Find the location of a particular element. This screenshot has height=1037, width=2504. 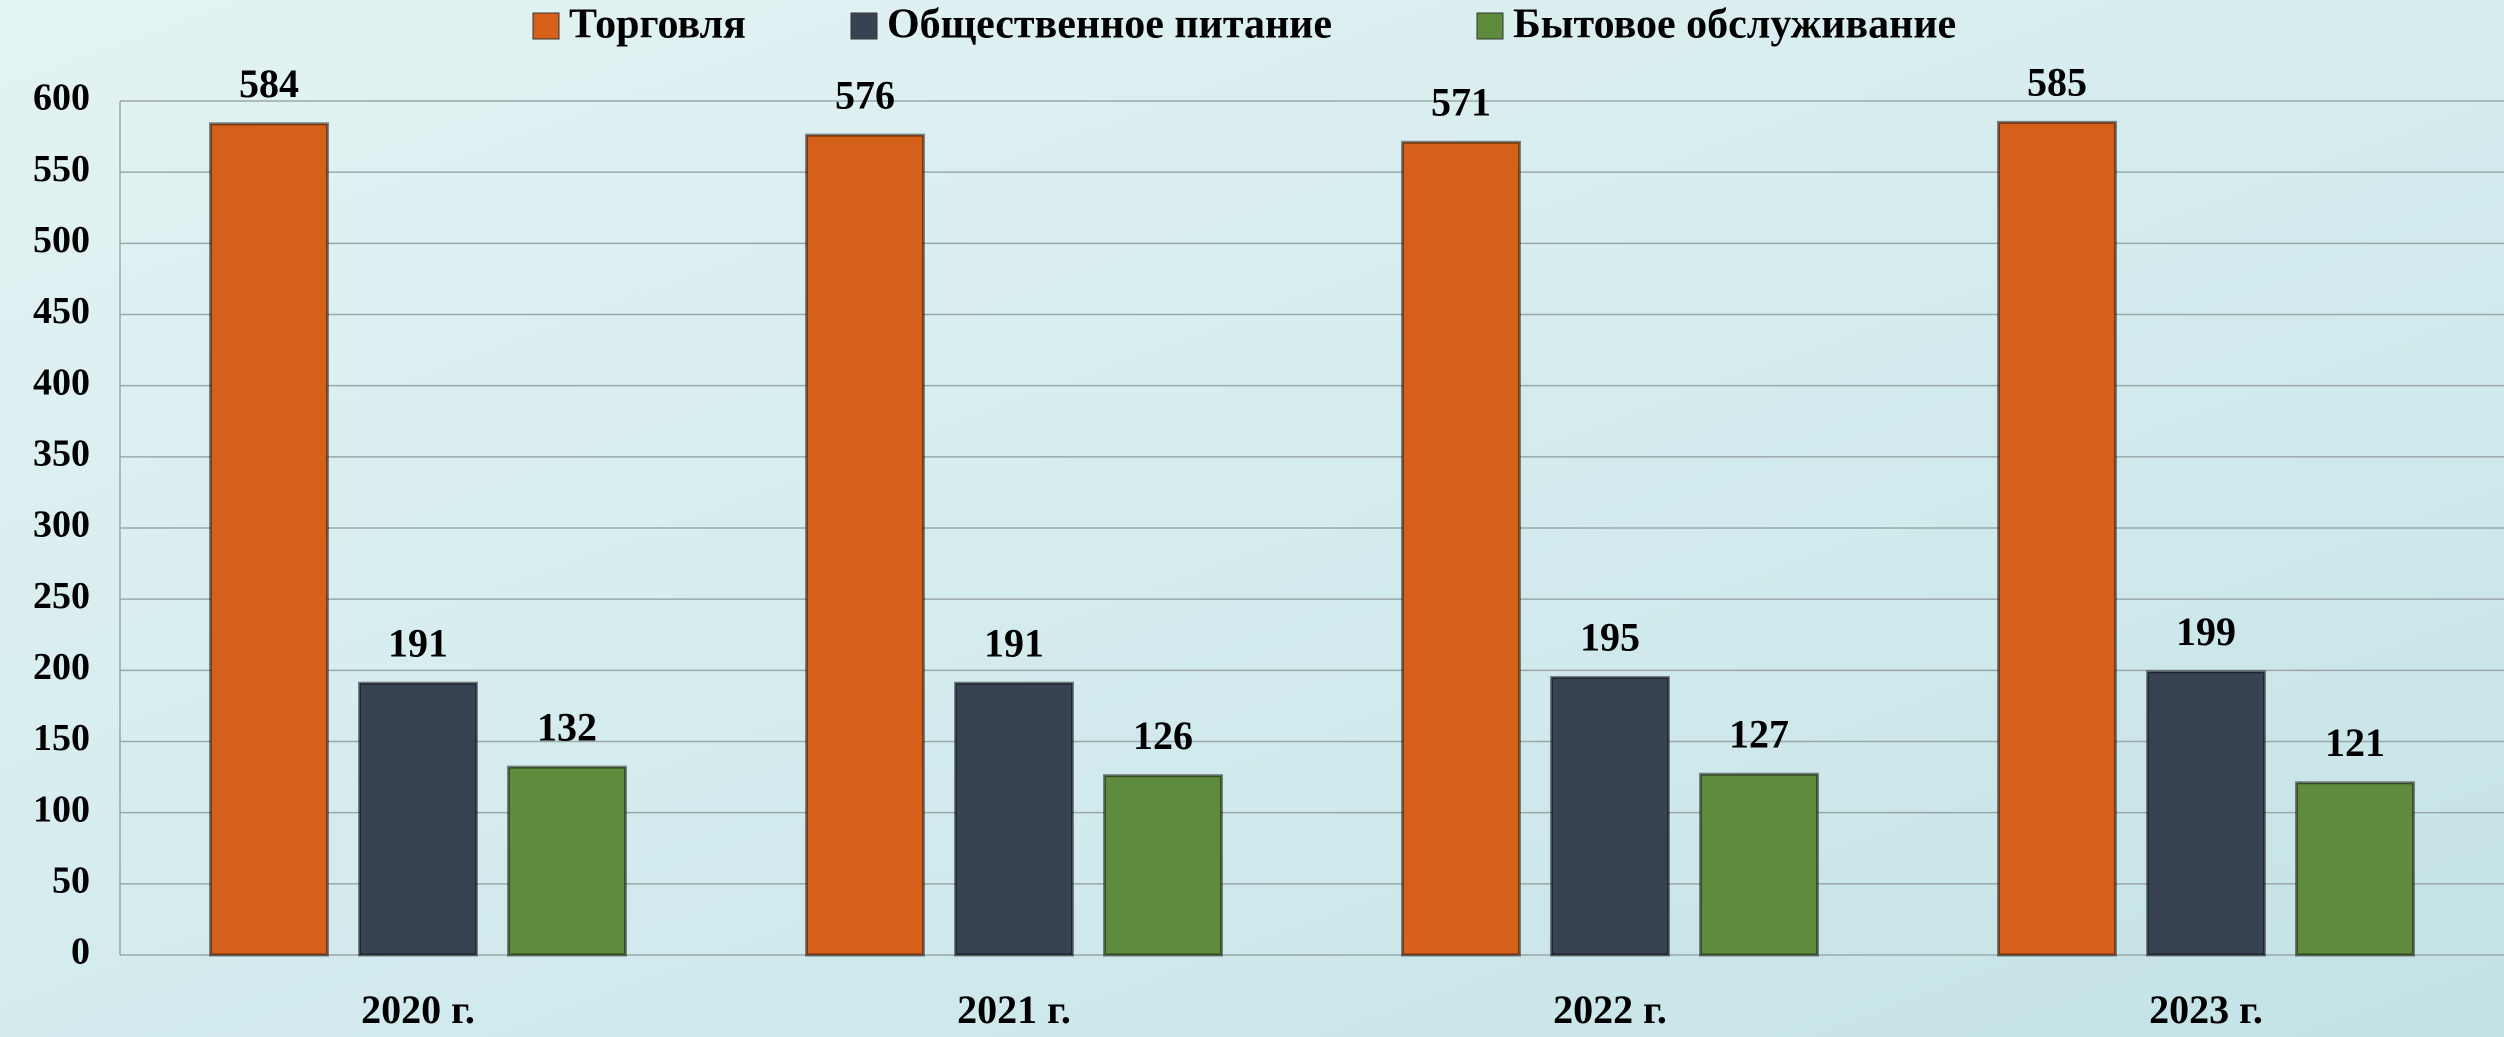

value-label: 195 is located at coordinates (1610, 637).